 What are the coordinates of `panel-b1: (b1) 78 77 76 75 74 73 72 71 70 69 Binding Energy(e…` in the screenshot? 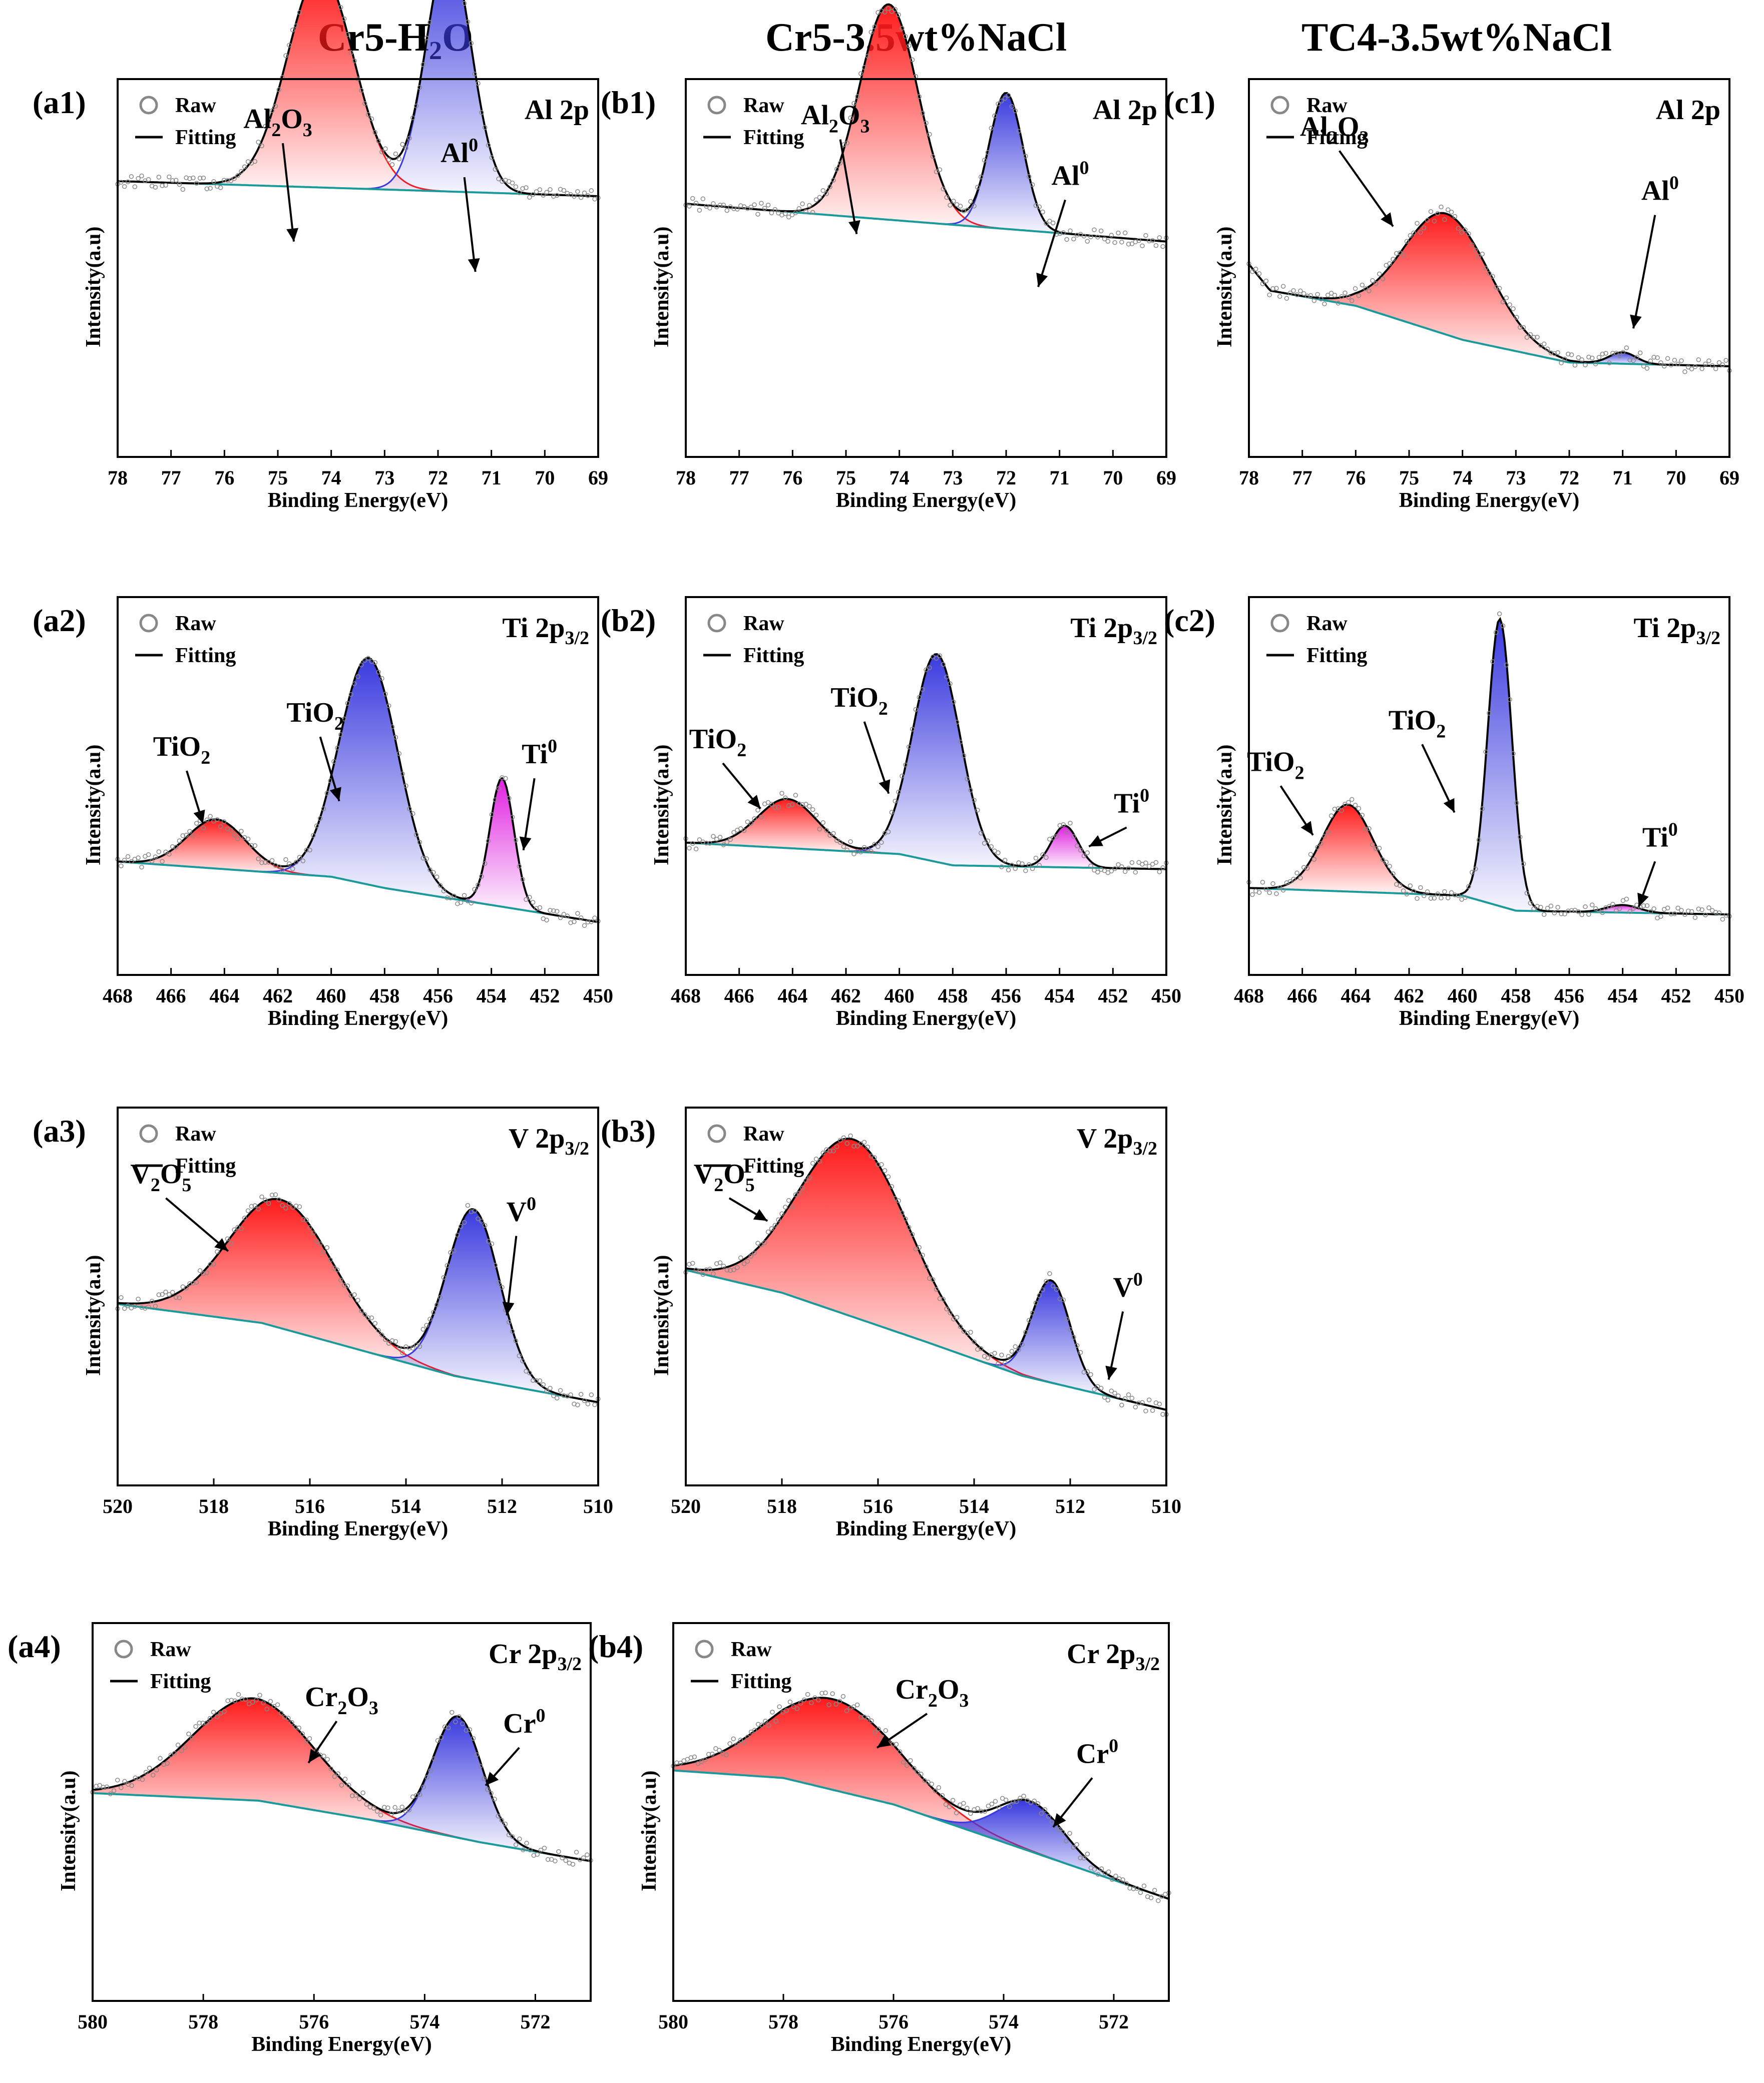 It's located at (882, 259).